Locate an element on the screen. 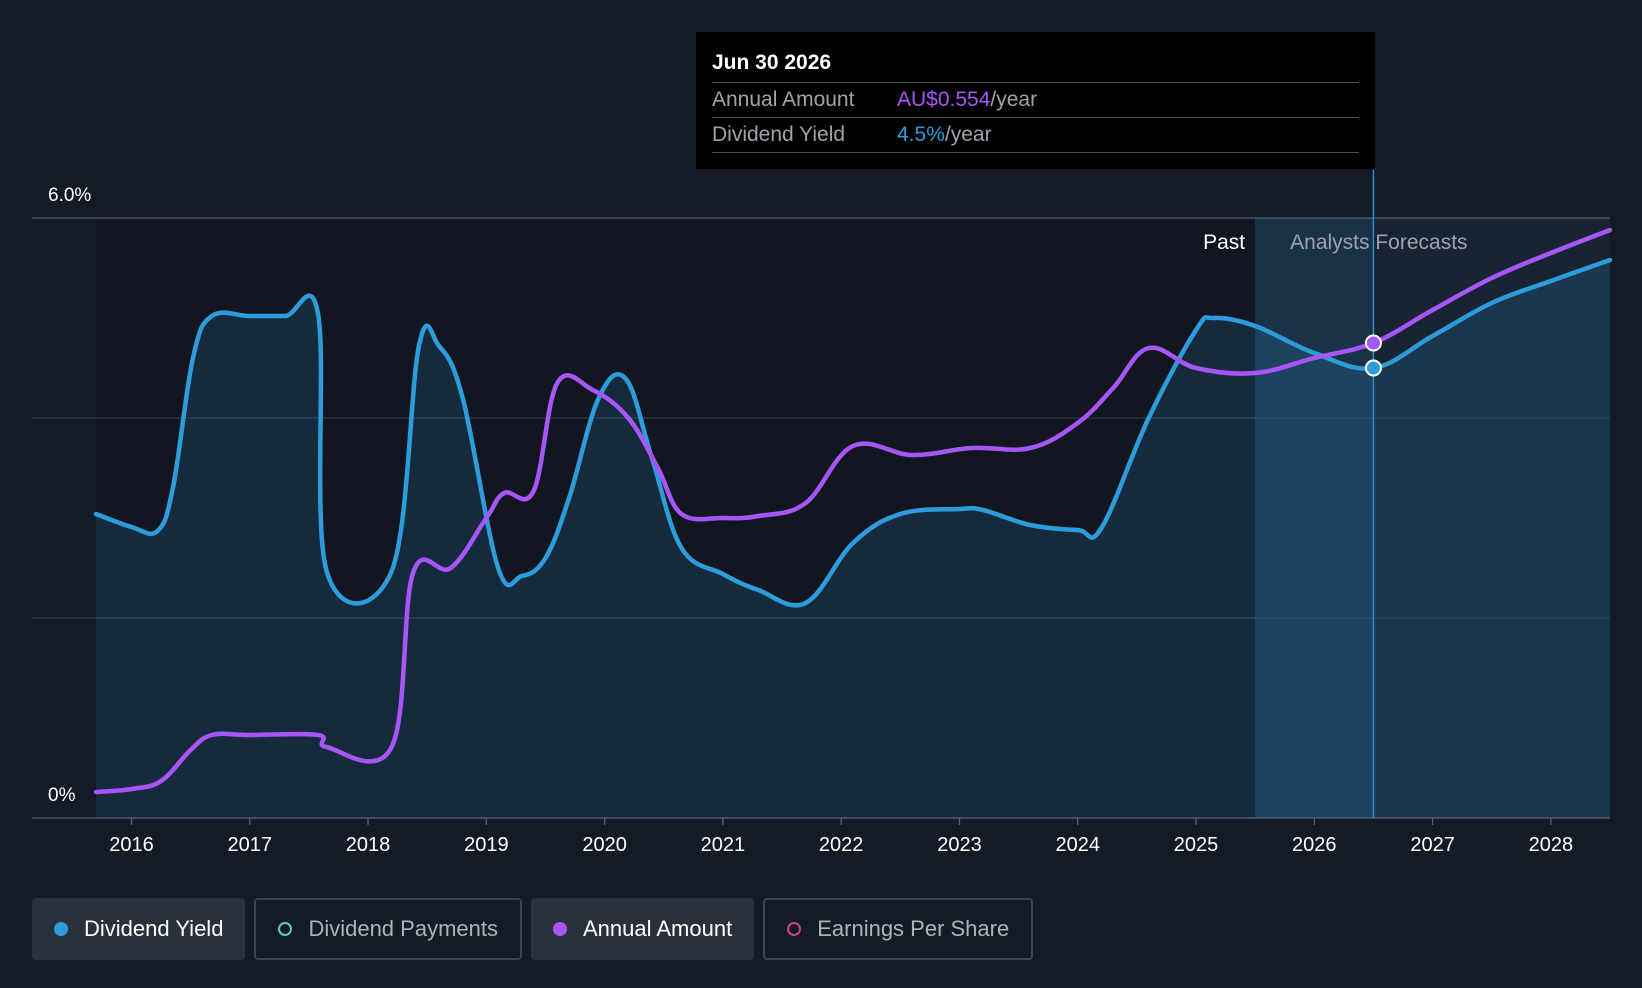  legend-earnings-per-share: Earnings Per Share is located at coordinates (898, 929).